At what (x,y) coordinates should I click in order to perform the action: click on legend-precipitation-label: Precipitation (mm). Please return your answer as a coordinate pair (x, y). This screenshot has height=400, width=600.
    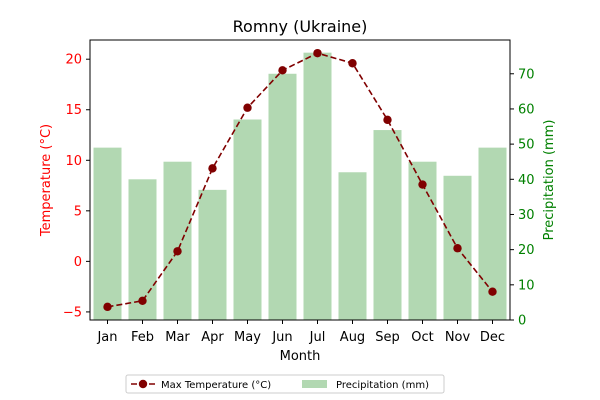
    Looking at the image, I should click on (382, 385).